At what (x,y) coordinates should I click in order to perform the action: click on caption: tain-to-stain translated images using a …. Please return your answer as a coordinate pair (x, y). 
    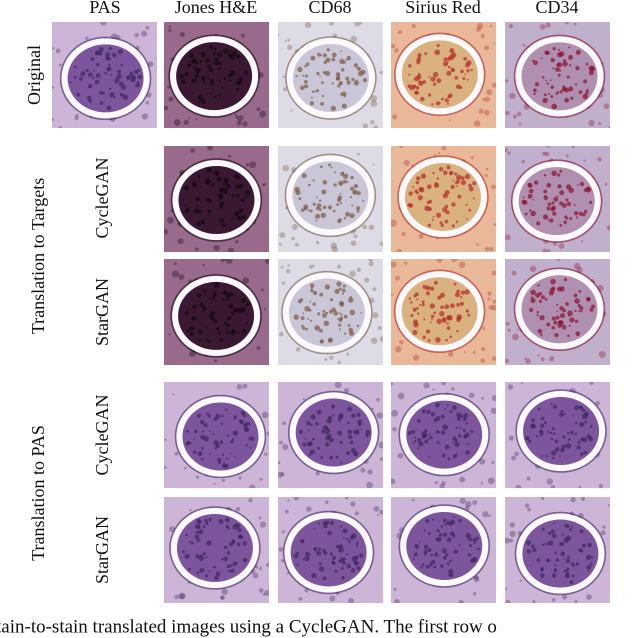
    Looking at the image, I should click on (248, 626).